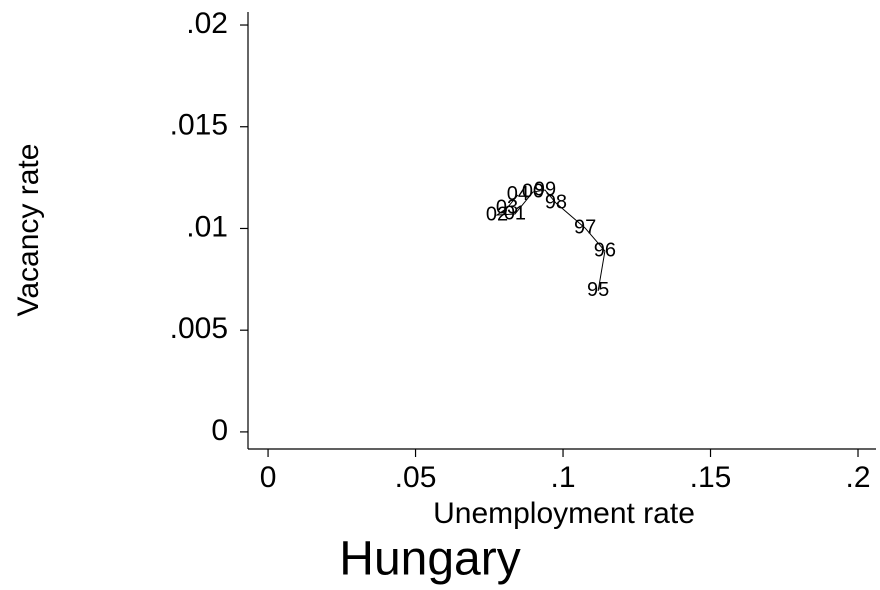 This screenshot has height=590, width=880. What do you see at coordinates (563, 477) in the screenshot?
I see `x-tick-label: .1` at bounding box center [563, 477].